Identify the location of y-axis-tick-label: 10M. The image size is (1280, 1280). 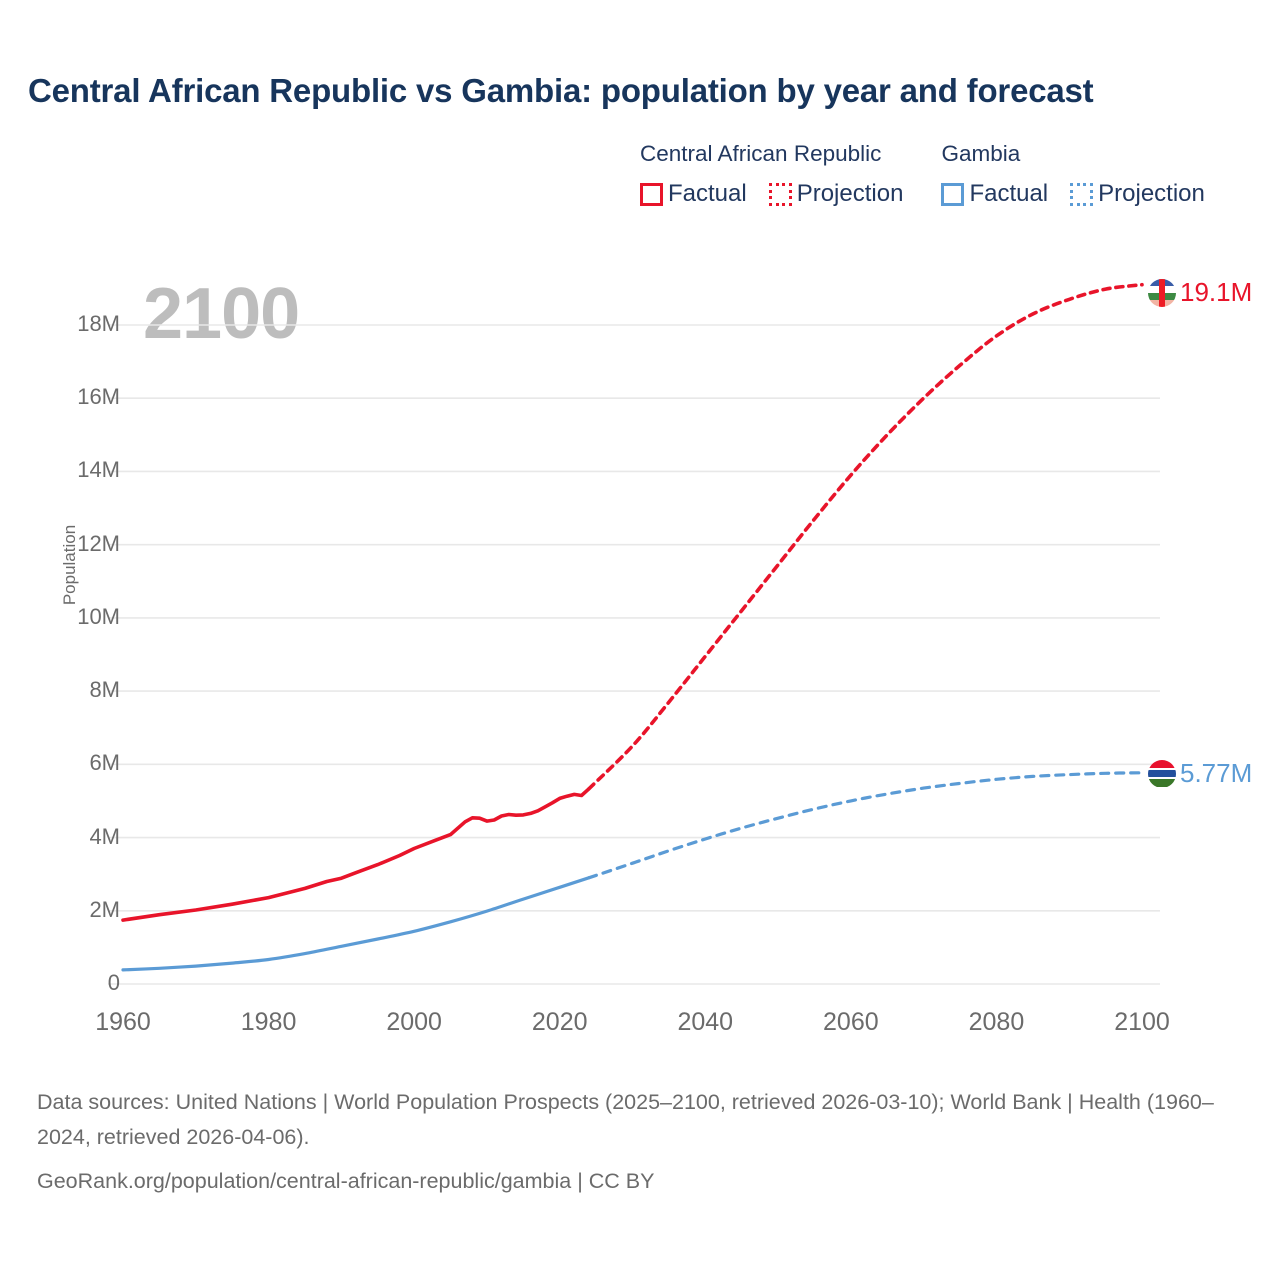
(98, 616).